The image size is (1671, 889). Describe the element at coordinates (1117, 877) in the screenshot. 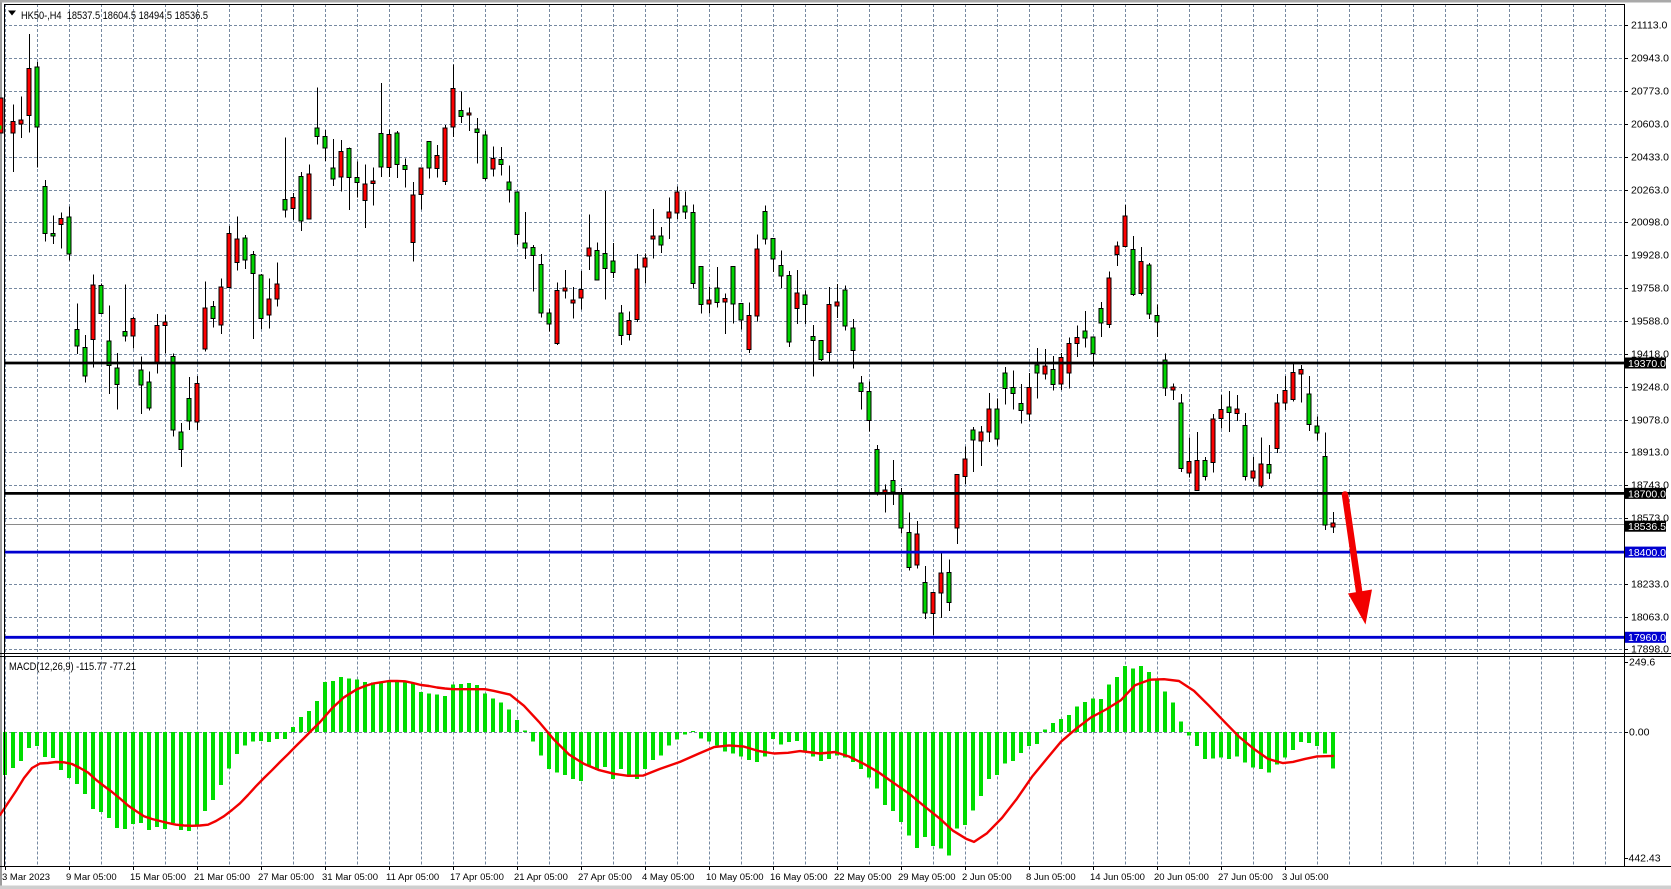

I see `svg-text: 14 Jun 05:00` at that location.